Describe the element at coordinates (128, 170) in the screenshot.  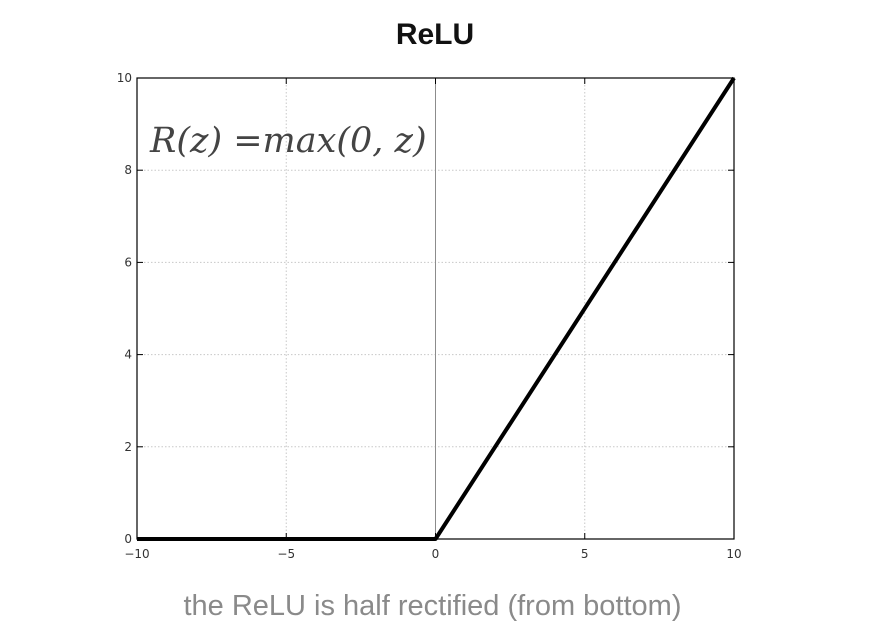
I see `y-tick-label: 8` at that location.